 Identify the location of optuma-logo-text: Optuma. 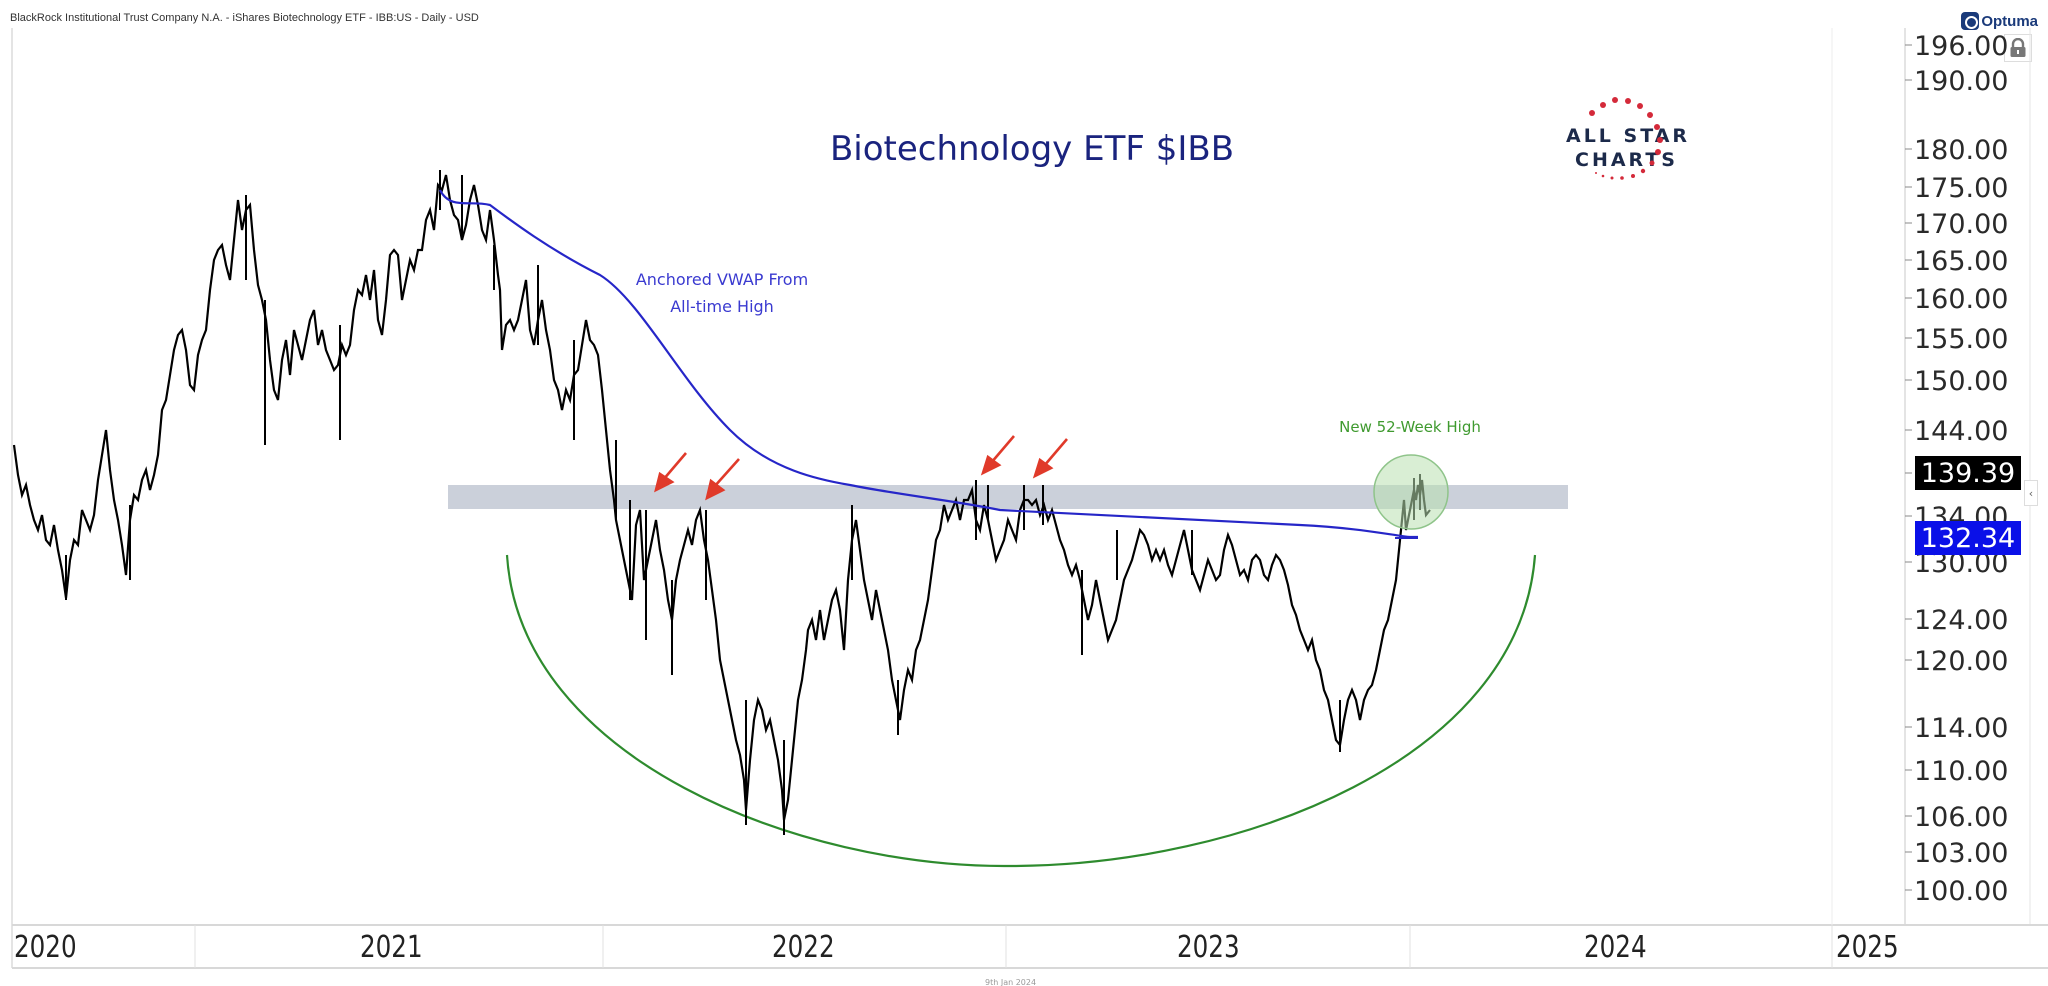
(2009, 21).